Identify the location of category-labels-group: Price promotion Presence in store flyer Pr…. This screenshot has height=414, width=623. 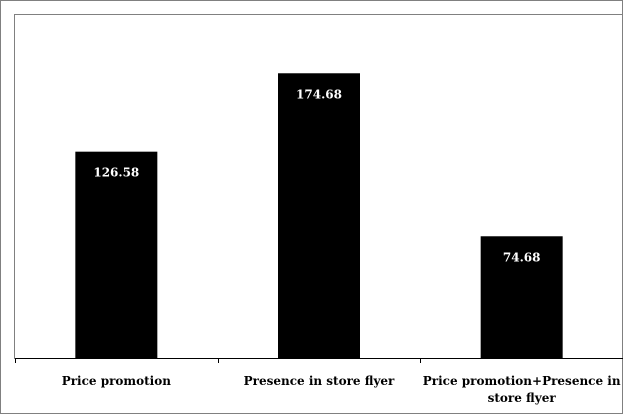
(341, 389).